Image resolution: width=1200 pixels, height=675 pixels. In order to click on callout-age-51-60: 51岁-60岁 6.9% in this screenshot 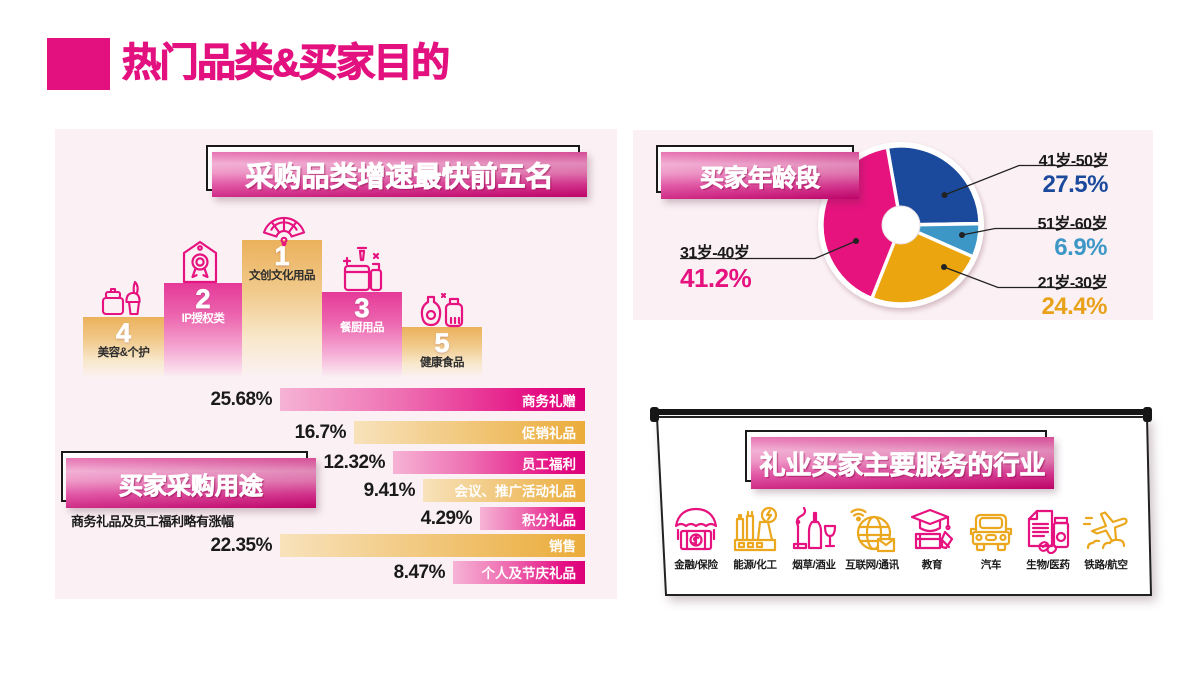, I will do `click(1037, 236)`.